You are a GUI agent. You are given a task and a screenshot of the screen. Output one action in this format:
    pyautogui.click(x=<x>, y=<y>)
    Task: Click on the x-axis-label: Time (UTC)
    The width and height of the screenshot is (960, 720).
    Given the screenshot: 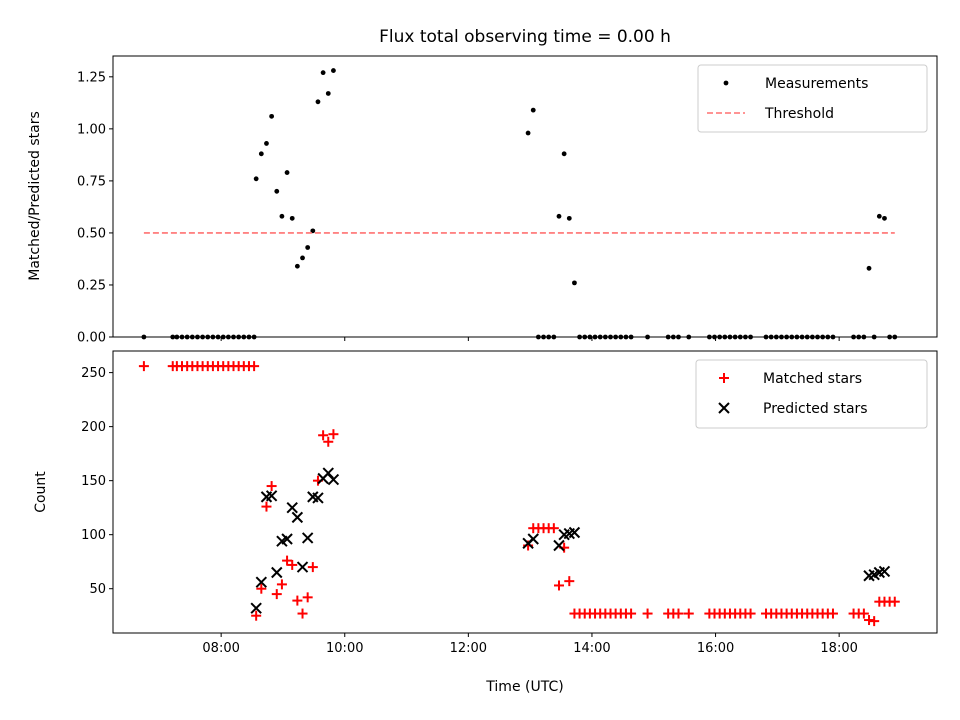 What is the action you would take?
    pyautogui.click(x=524, y=687)
    